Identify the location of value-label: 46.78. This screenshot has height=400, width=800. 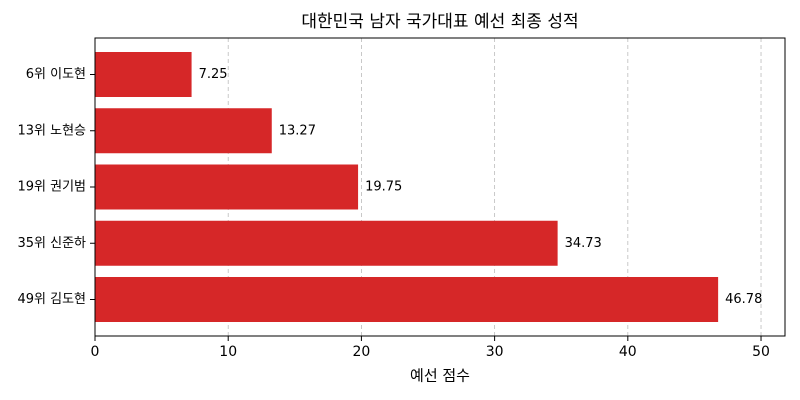
(743, 299).